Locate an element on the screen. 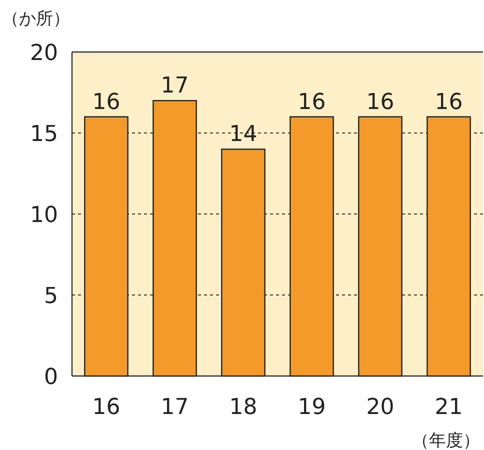 The width and height of the screenshot is (484, 450). data-label: 14 is located at coordinates (243, 135).